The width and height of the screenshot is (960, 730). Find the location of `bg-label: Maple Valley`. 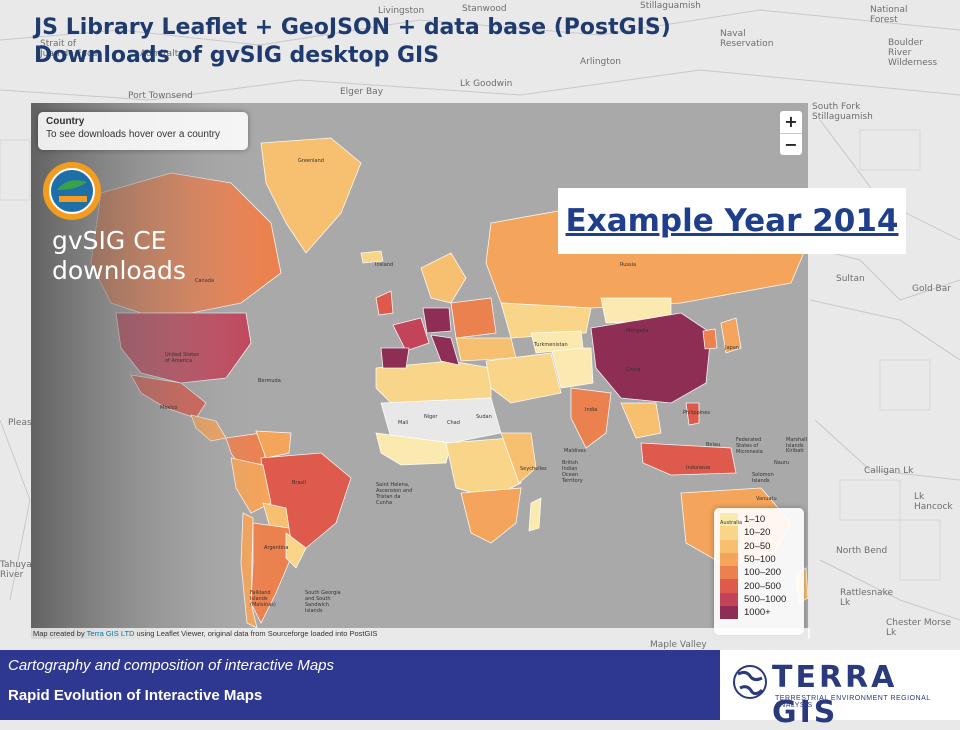

bg-label: Maple Valley is located at coordinates (678, 645).